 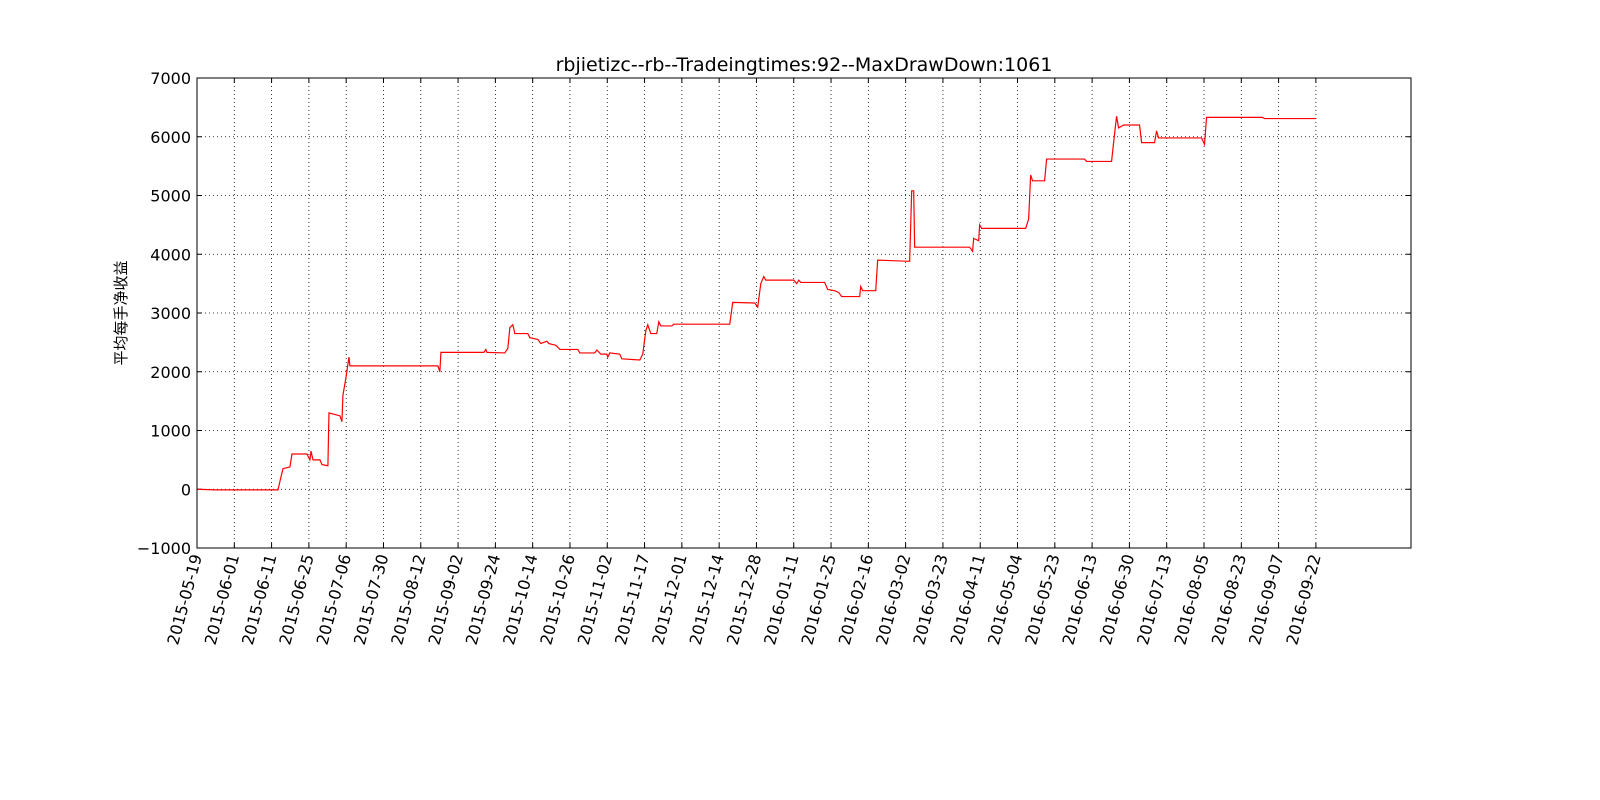 What do you see at coordinates (170, 254) in the screenshot?
I see `y-tick-label: 4000` at bounding box center [170, 254].